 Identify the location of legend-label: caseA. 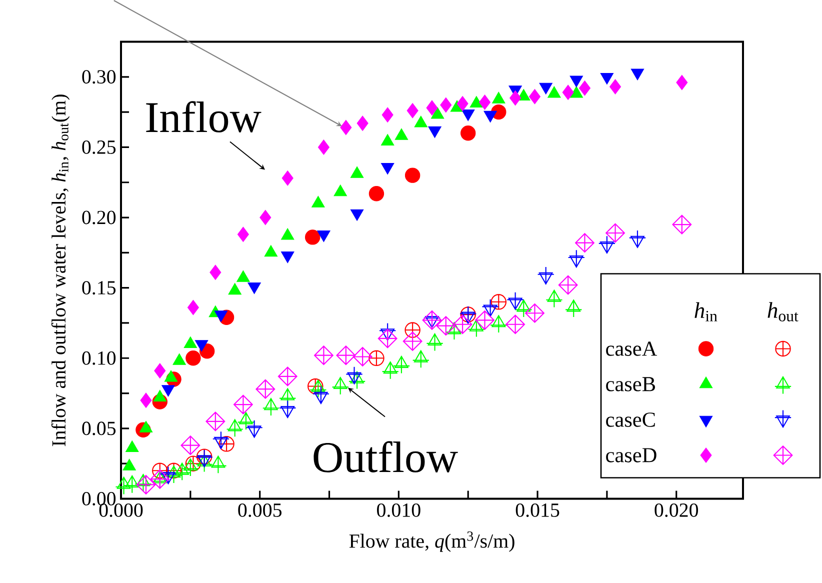
(632, 349).